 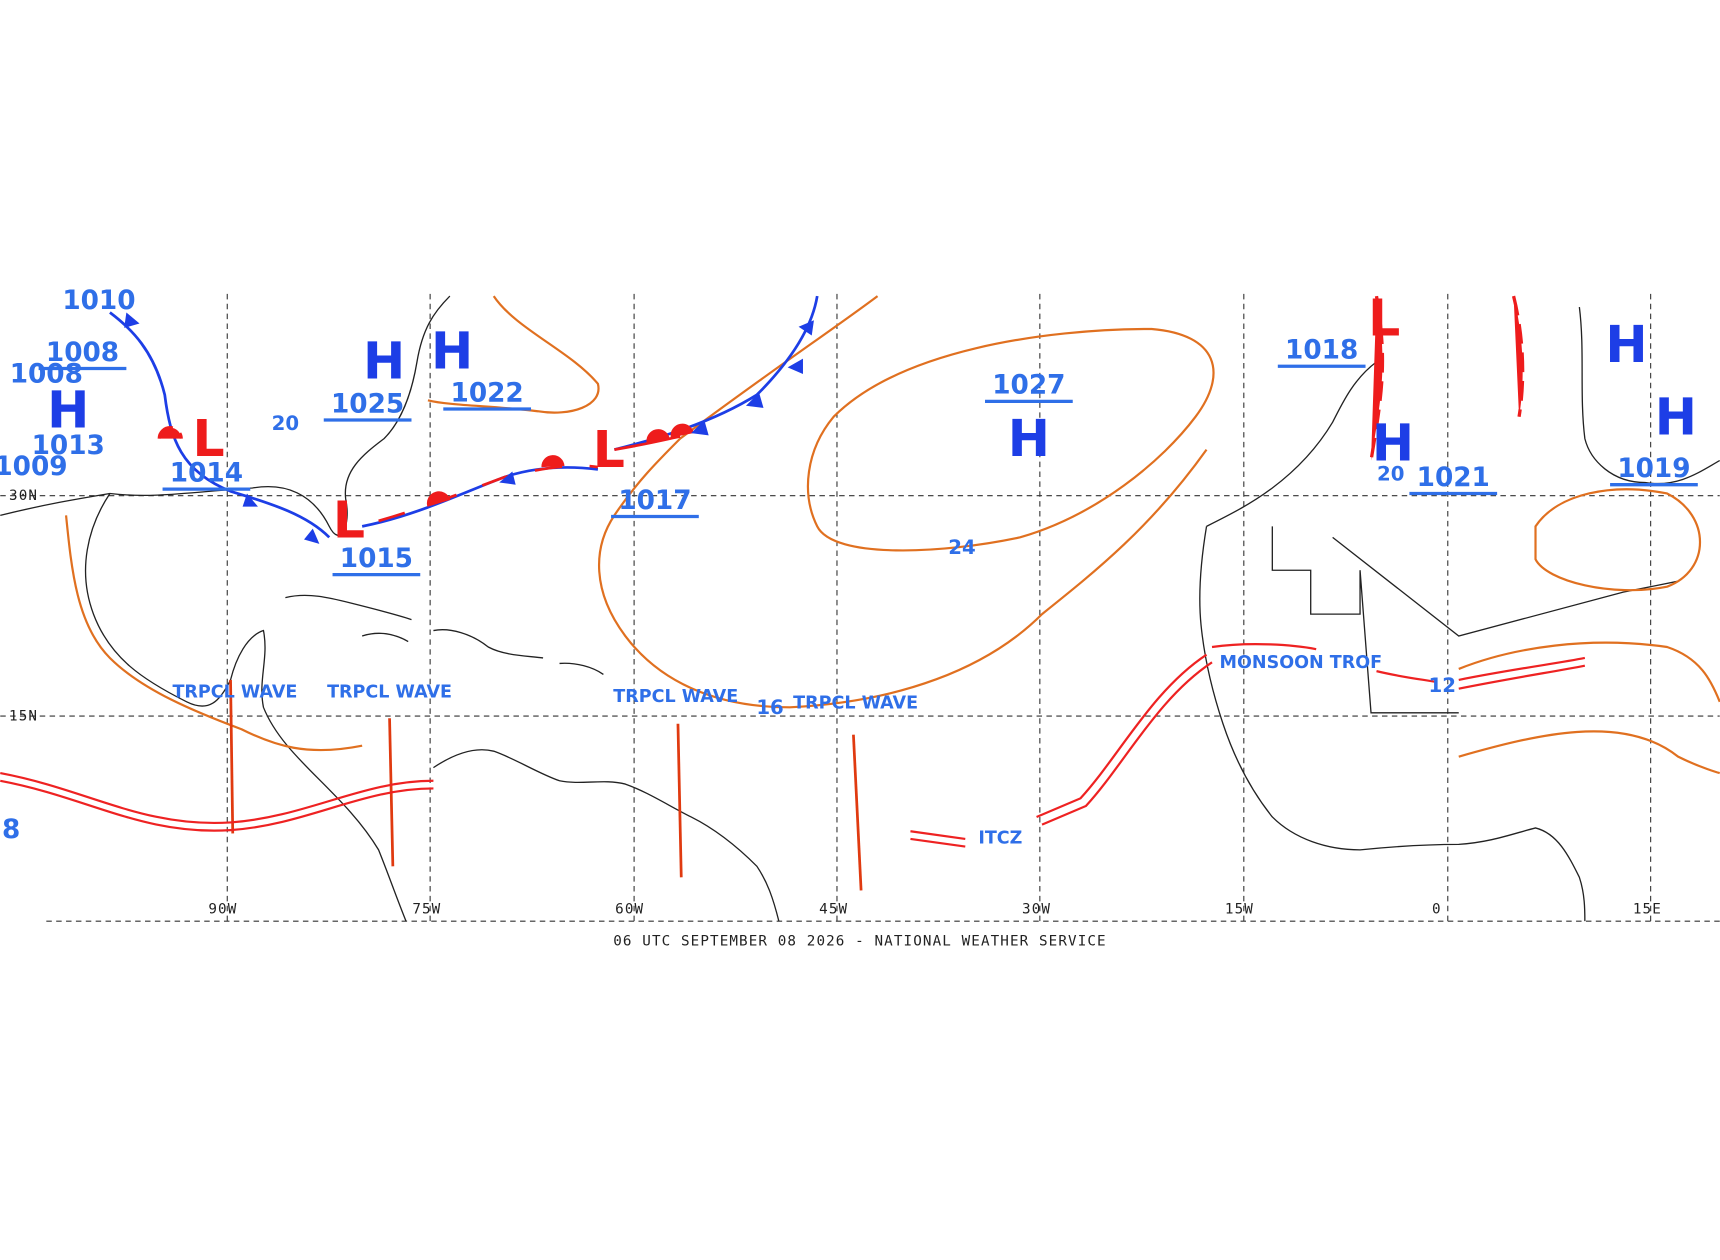 I want to click on pressure-value: 1019, so click(x=1653, y=469).